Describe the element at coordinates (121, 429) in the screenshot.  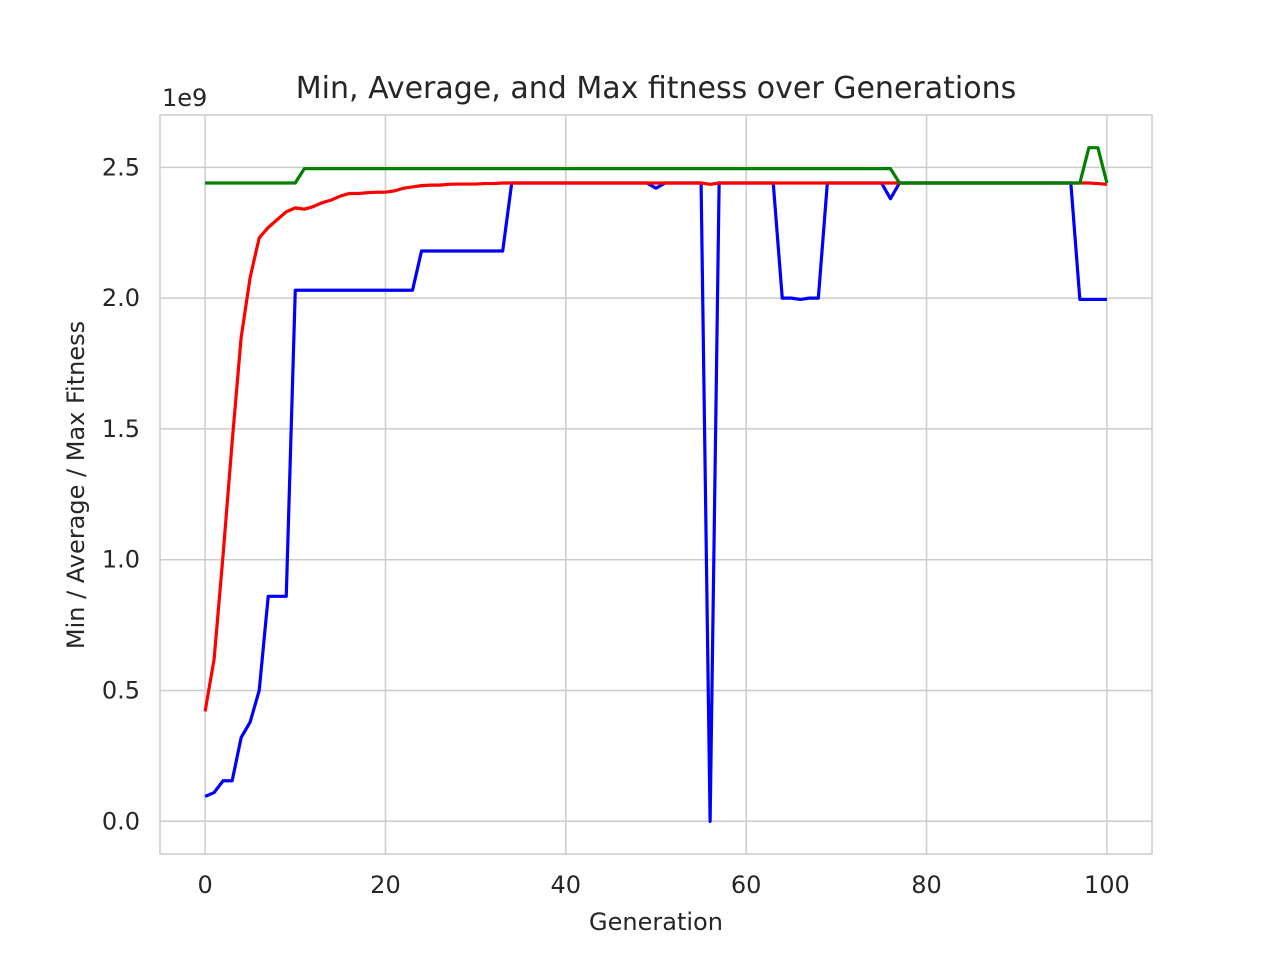
I see `y-tick-label: 1.5` at that location.